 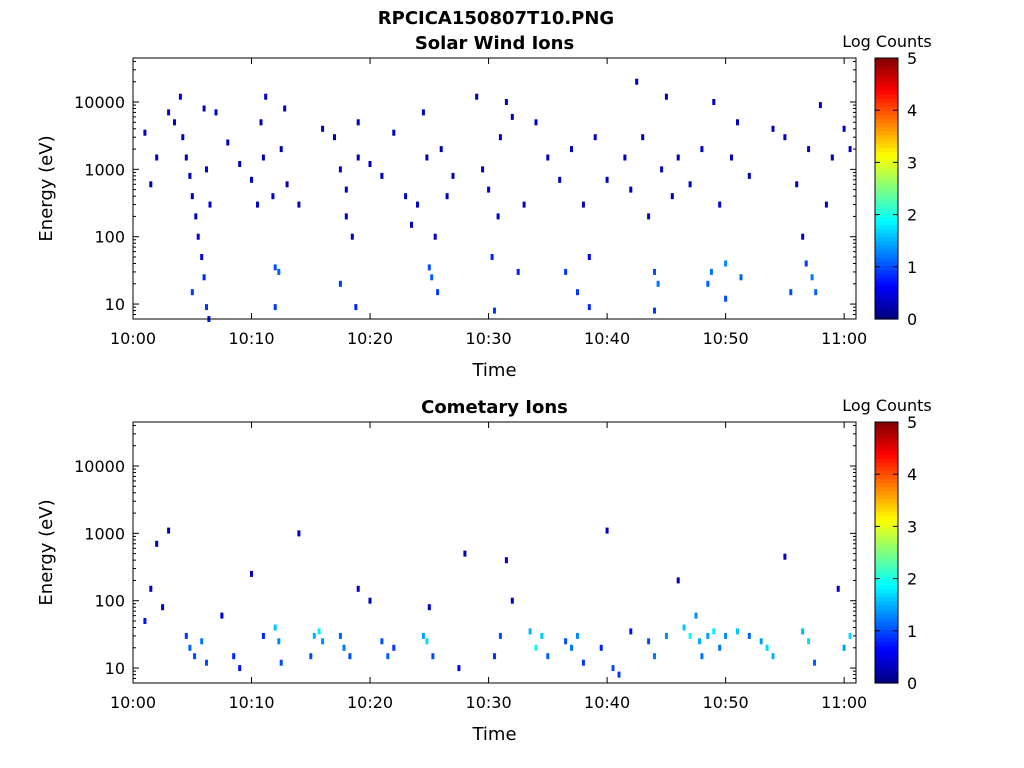 What do you see at coordinates (494, 43) in the screenshot?
I see `panel-title: Solar Wind Ions` at bounding box center [494, 43].